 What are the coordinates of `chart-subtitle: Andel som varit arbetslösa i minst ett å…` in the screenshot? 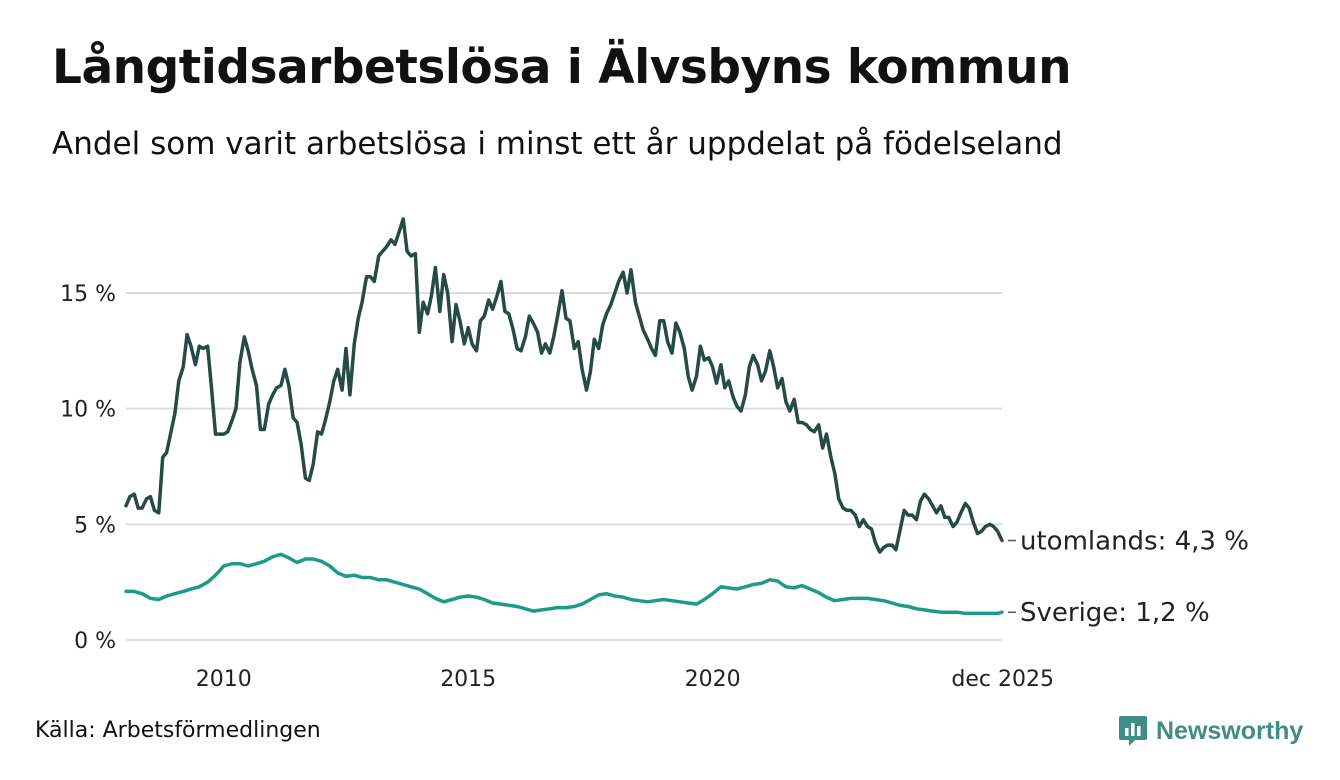 It's located at (557, 144).